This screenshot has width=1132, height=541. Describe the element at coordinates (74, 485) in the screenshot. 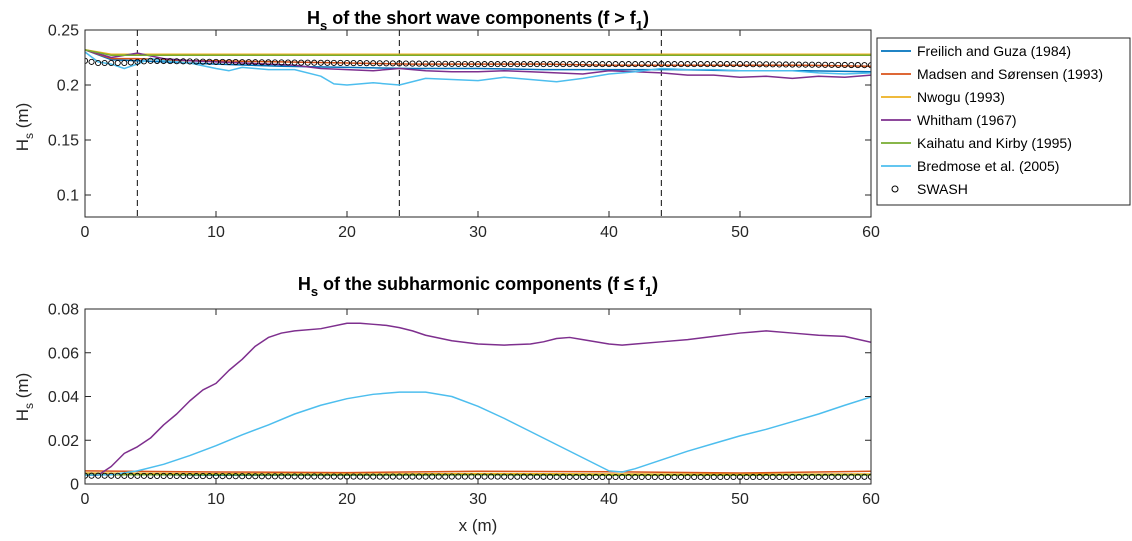

I see `y-tick-label: 0` at that location.